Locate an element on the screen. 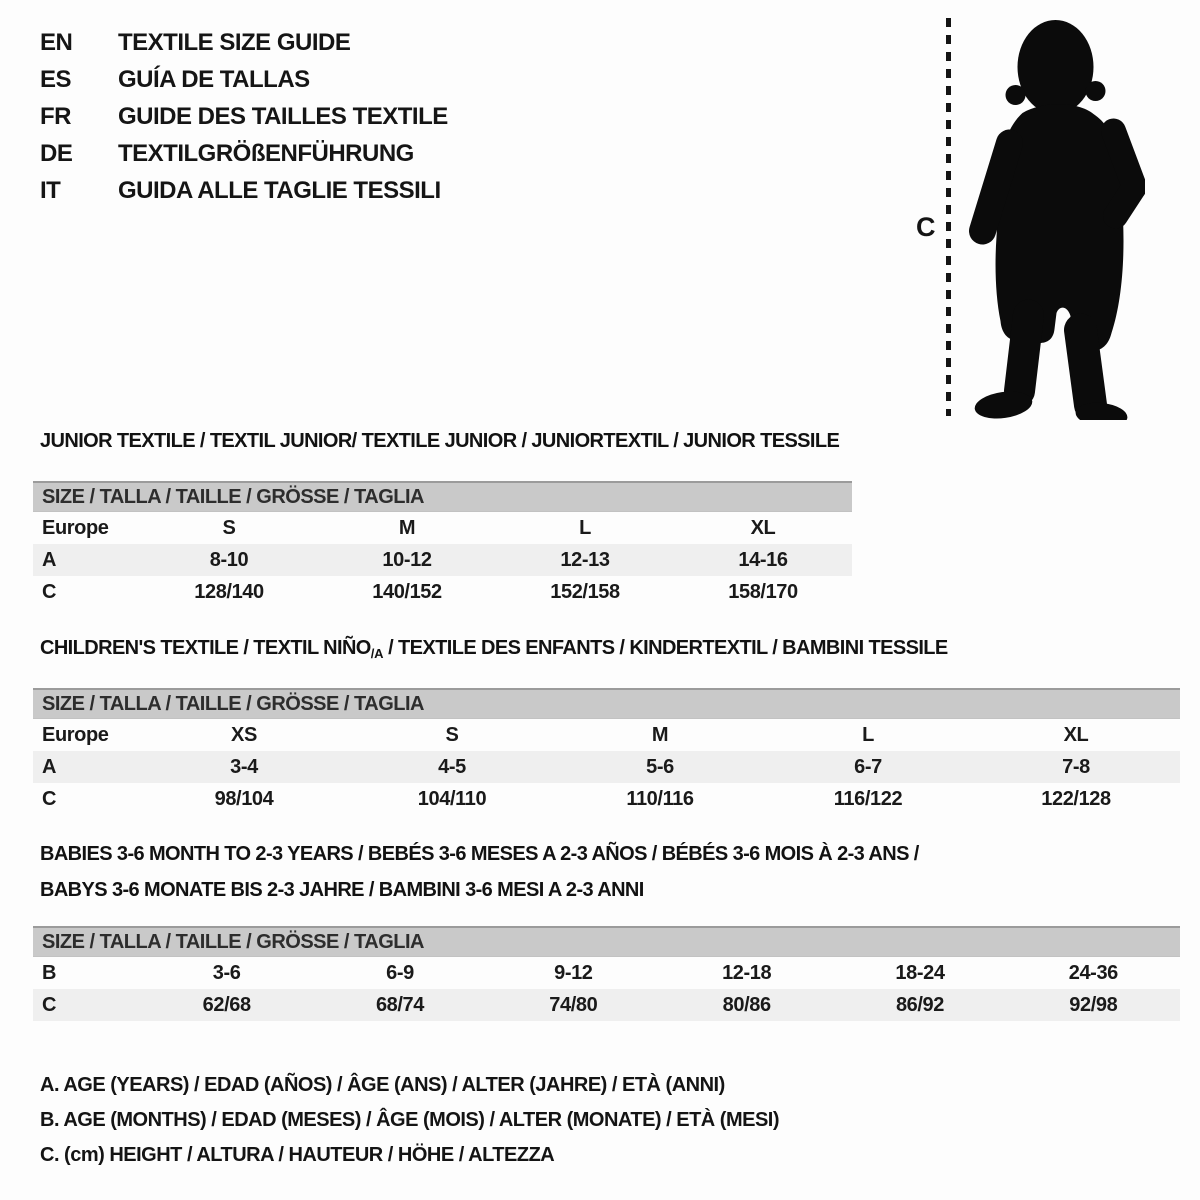 The width and height of the screenshot is (1200, 1200). table-cell: 104/110 is located at coordinates (452, 798).